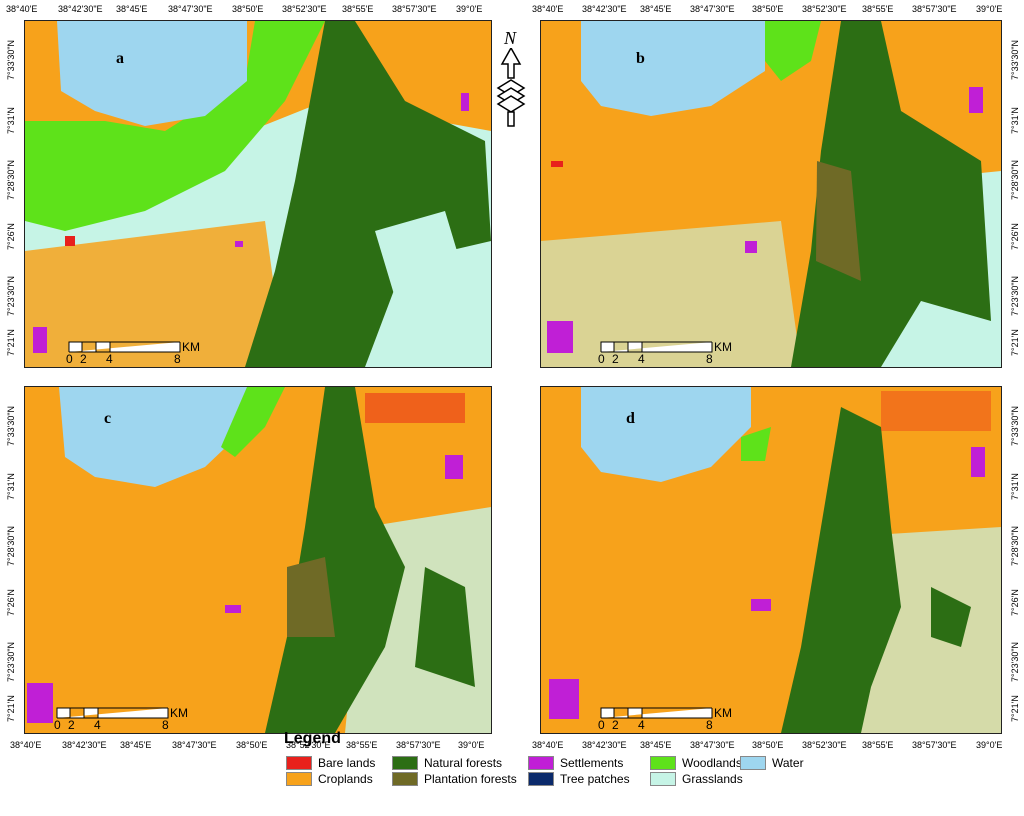 This screenshot has height=816, width=1024. I want to click on panel-label-c: c, so click(108, 418).